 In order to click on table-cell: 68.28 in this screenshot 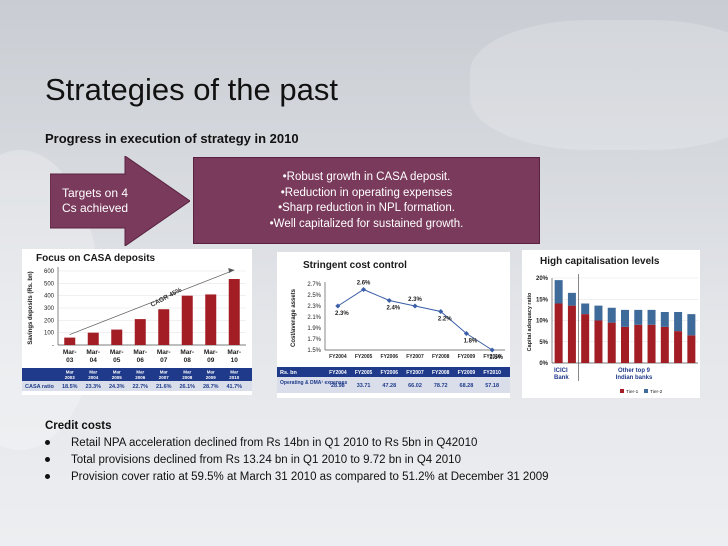, I will do `click(467, 386)`.